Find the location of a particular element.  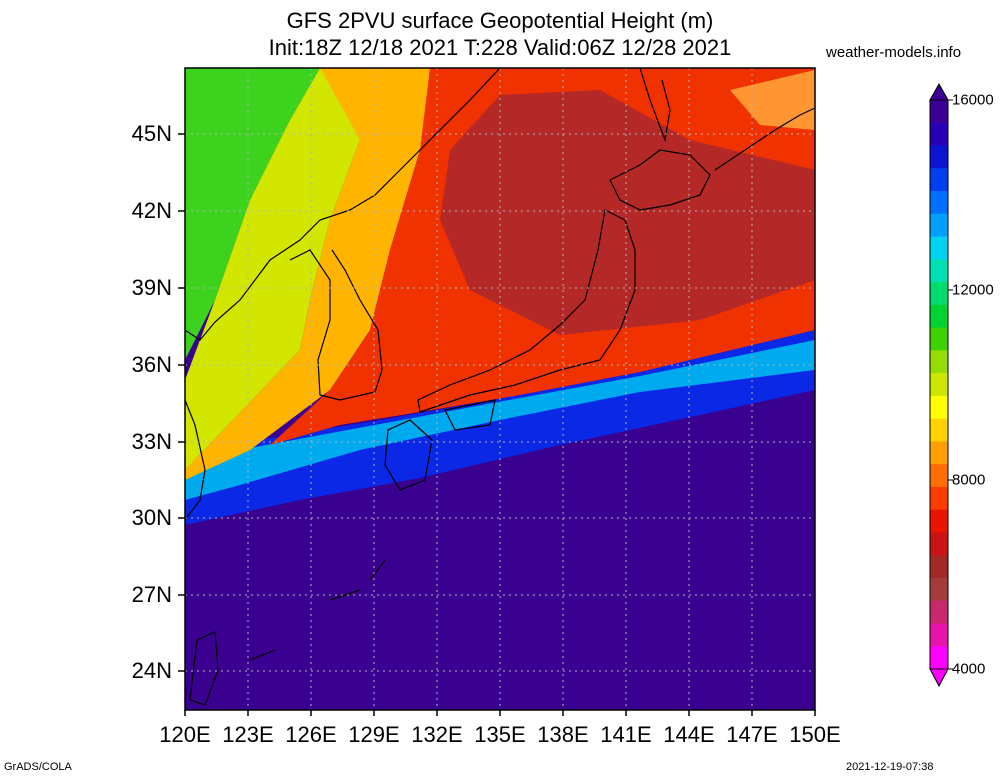

lon-label: 129E is located at coordinates (374, 734).